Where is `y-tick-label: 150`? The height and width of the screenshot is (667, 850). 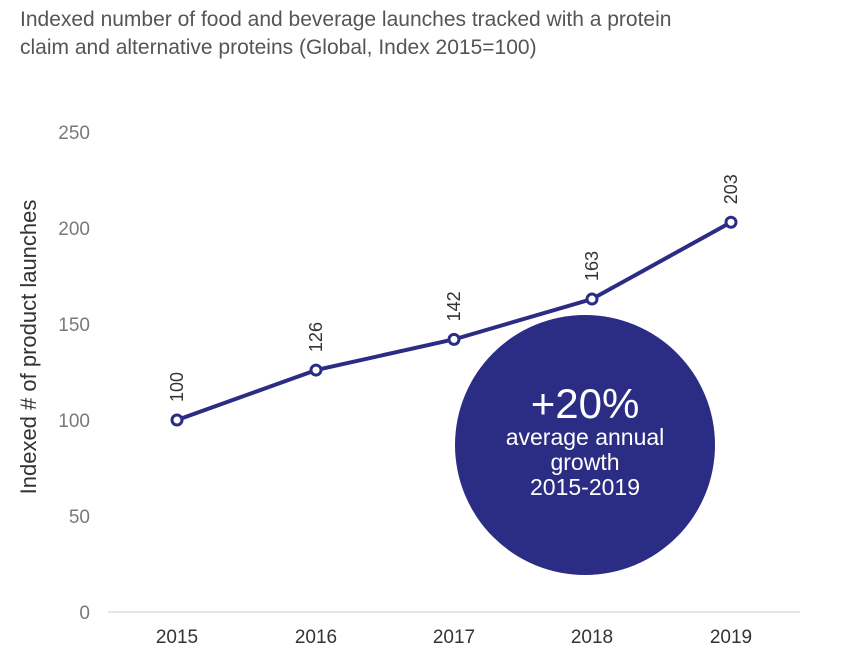
y-tick-label: 150 is located at coordinates (74, 325).